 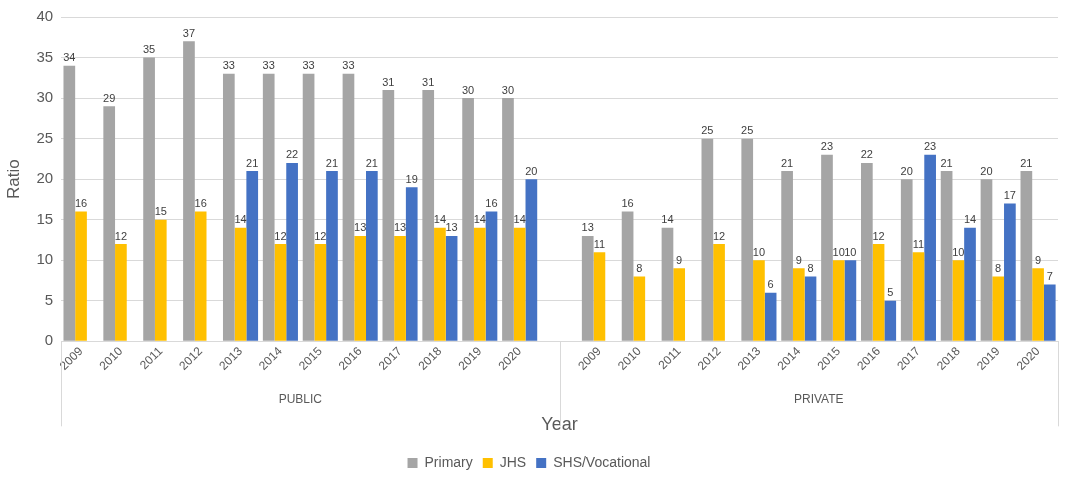 I want to click on x-axis-title: Year, so click(x=559, y=424).